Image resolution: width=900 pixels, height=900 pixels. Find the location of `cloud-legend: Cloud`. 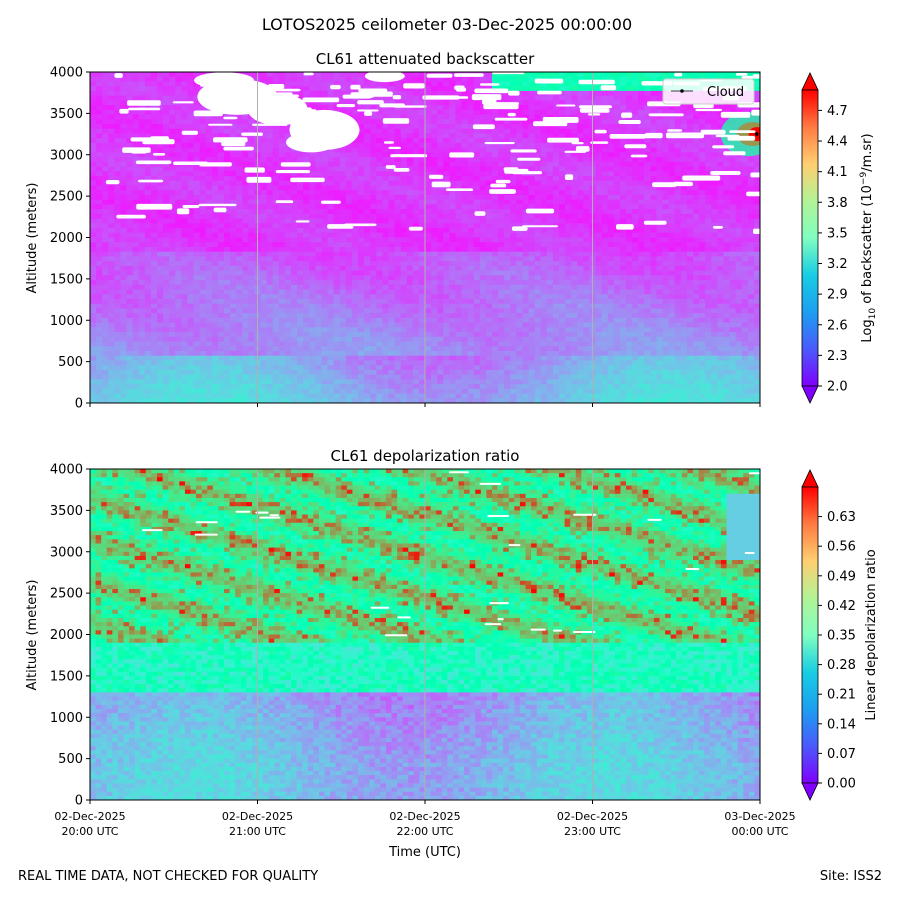

cloud-legend: Cloud is located at coordinates (708, 91).